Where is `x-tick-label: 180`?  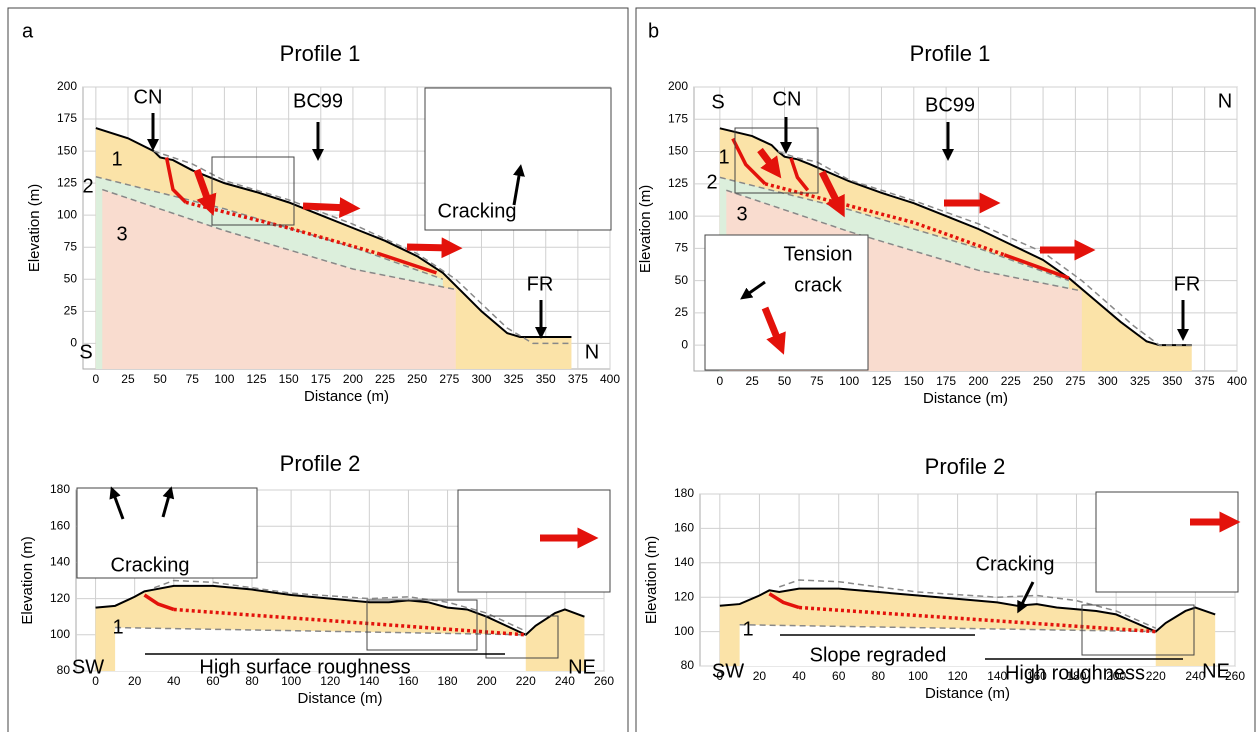 x-tick-label: 180 is located at coordinates (448, 681).